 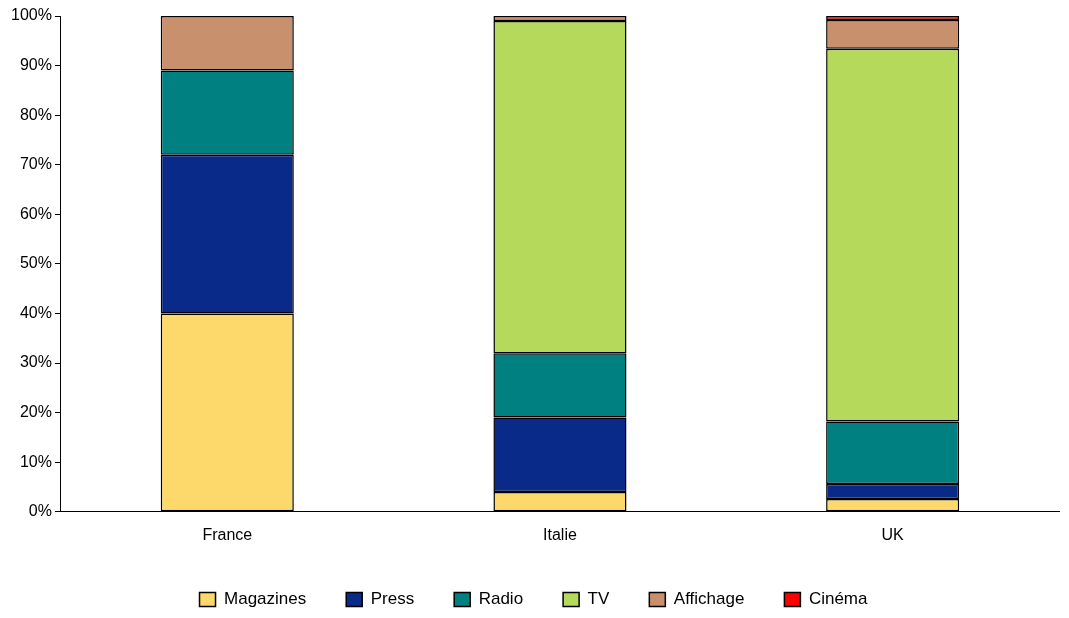 What do you see at coordinates (35, 213) in the screenshot?
I see `y-tick-label: 60%` at bounding box center [35, 213].